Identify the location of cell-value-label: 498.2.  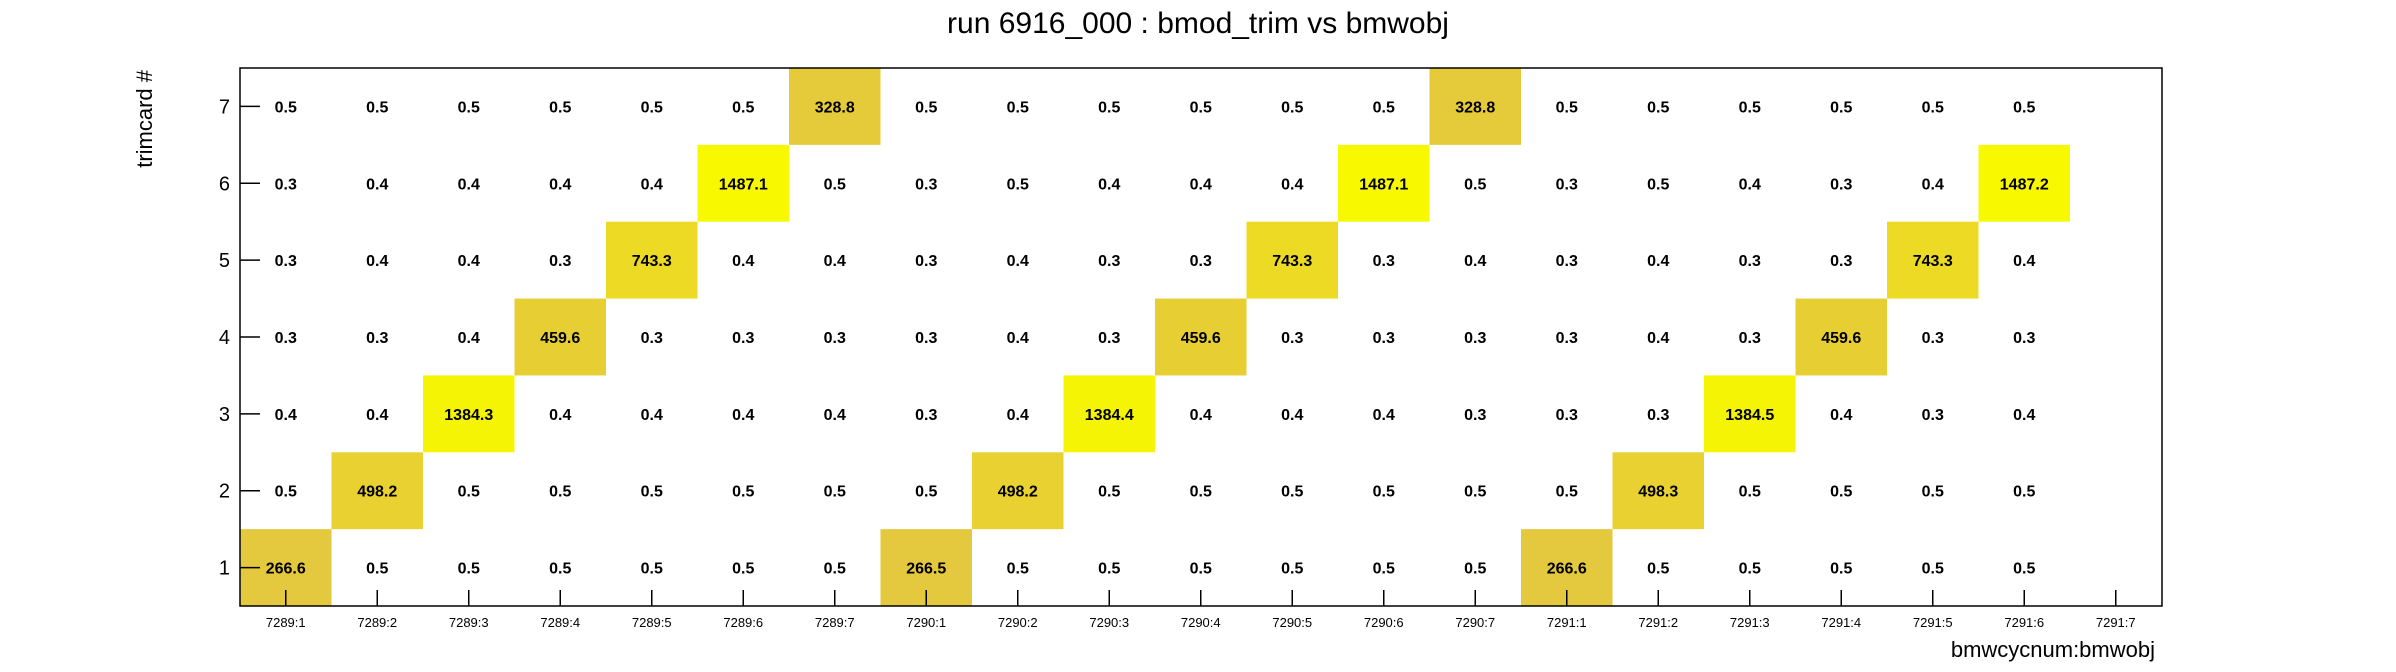
(377, 492).